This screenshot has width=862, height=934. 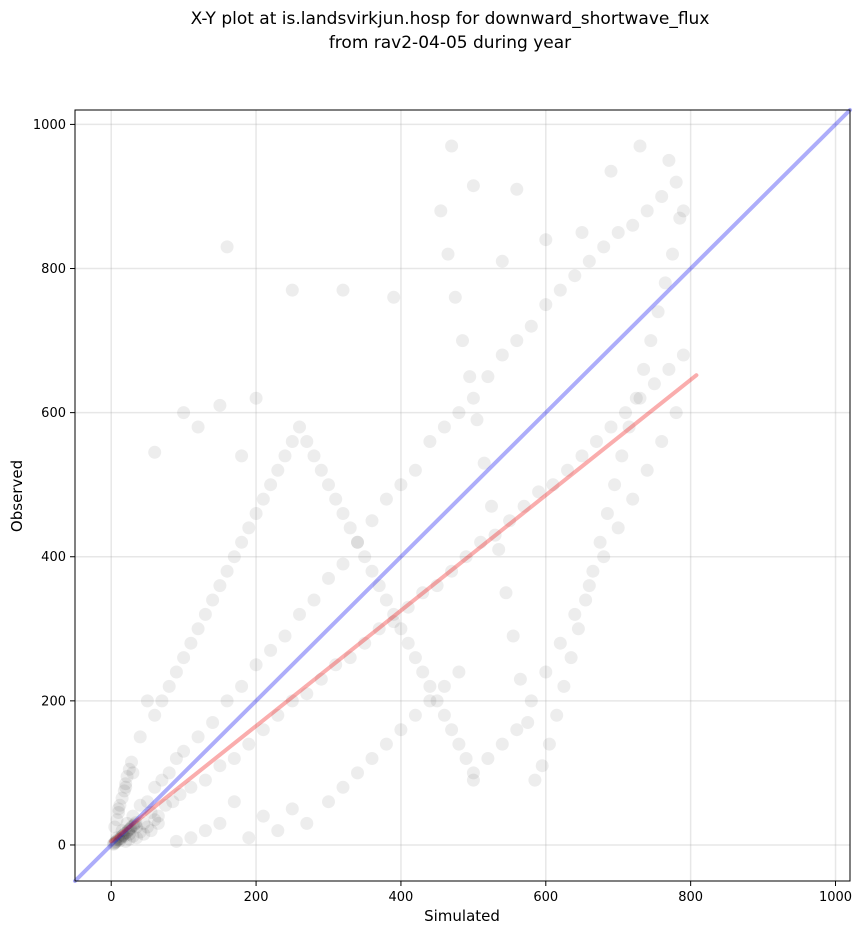 What do you see at coordinates (53, 269) in the screenshot?
I see `y-tick-label-4: 800` at bounding box center [53, 269].